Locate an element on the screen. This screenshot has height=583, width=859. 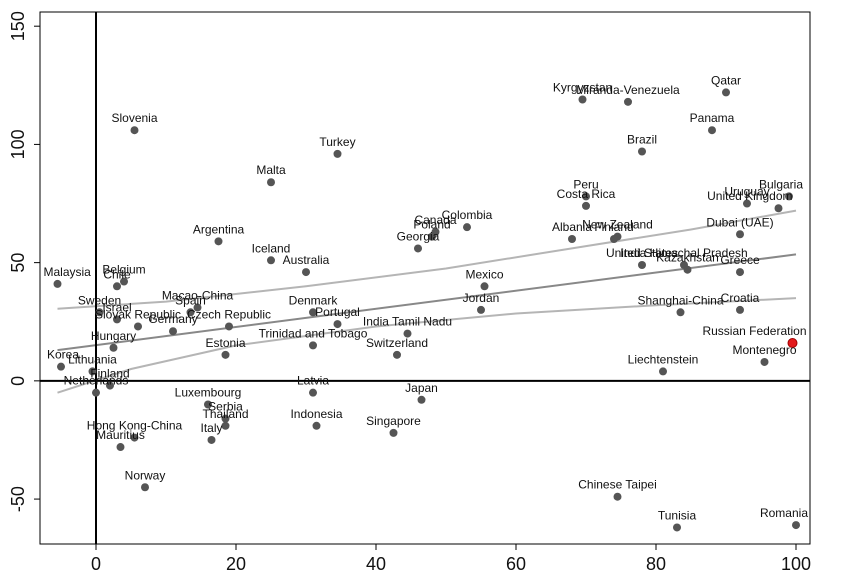
point-label: Croatia is located at coordinates (740, 298).